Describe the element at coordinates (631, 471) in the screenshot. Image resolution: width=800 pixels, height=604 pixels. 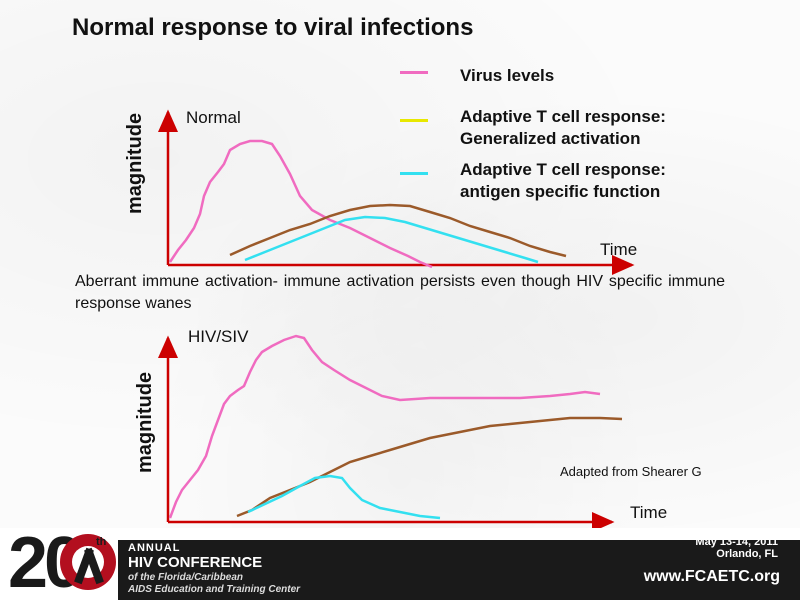
I see `credit-text: Adapted from Shearer G` at that location.